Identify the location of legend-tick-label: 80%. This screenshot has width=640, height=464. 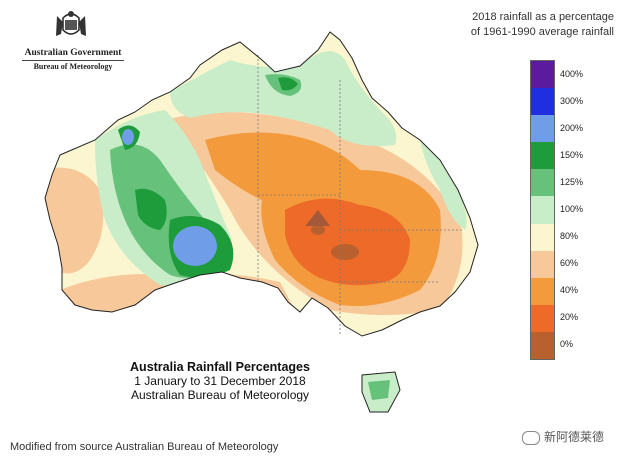
(569, 236).